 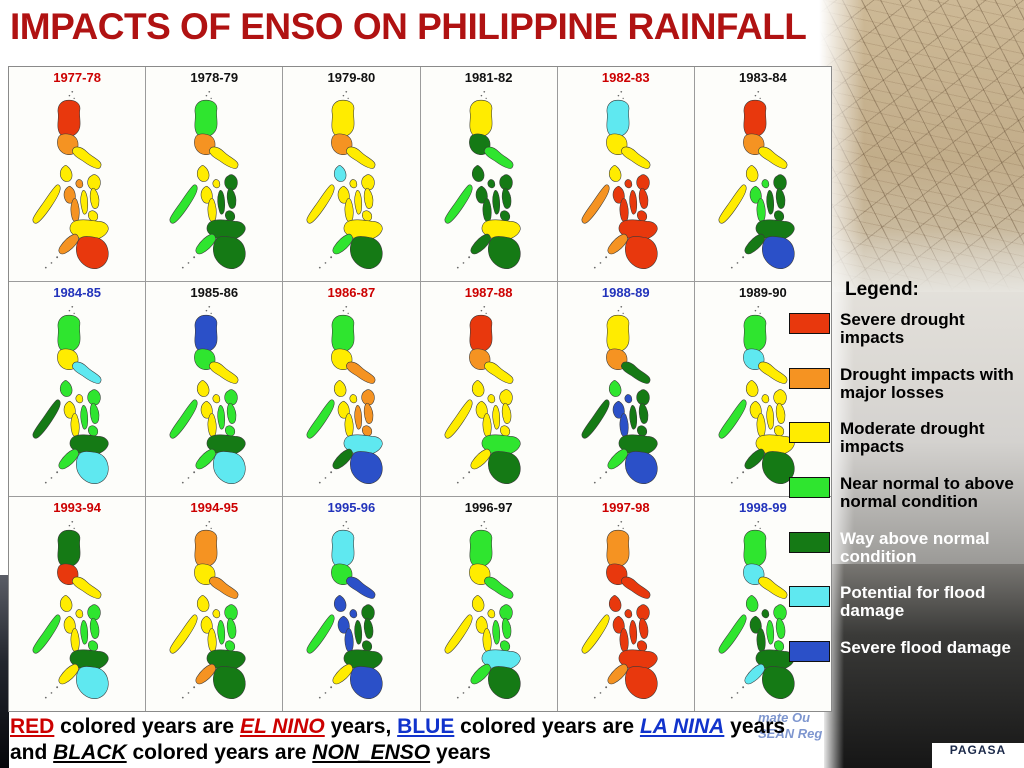 What do you see at coordinates (625, 174) in the screenshot?
I see `map-cell: 1982-83` at bounding box center [625, 174].